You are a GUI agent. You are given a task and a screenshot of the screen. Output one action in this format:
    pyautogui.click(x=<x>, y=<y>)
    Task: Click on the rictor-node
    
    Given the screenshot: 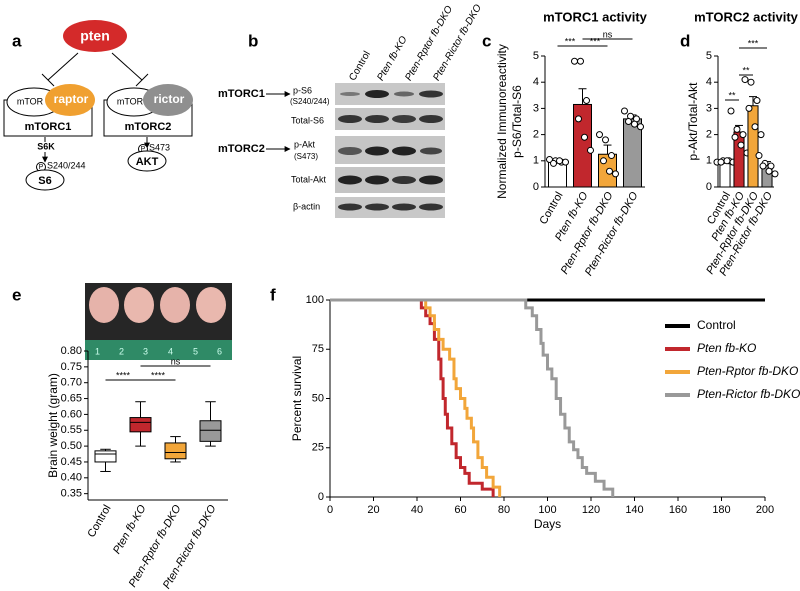 What is the action you would take?
    pyautogui.click(x=168, y=100)
    